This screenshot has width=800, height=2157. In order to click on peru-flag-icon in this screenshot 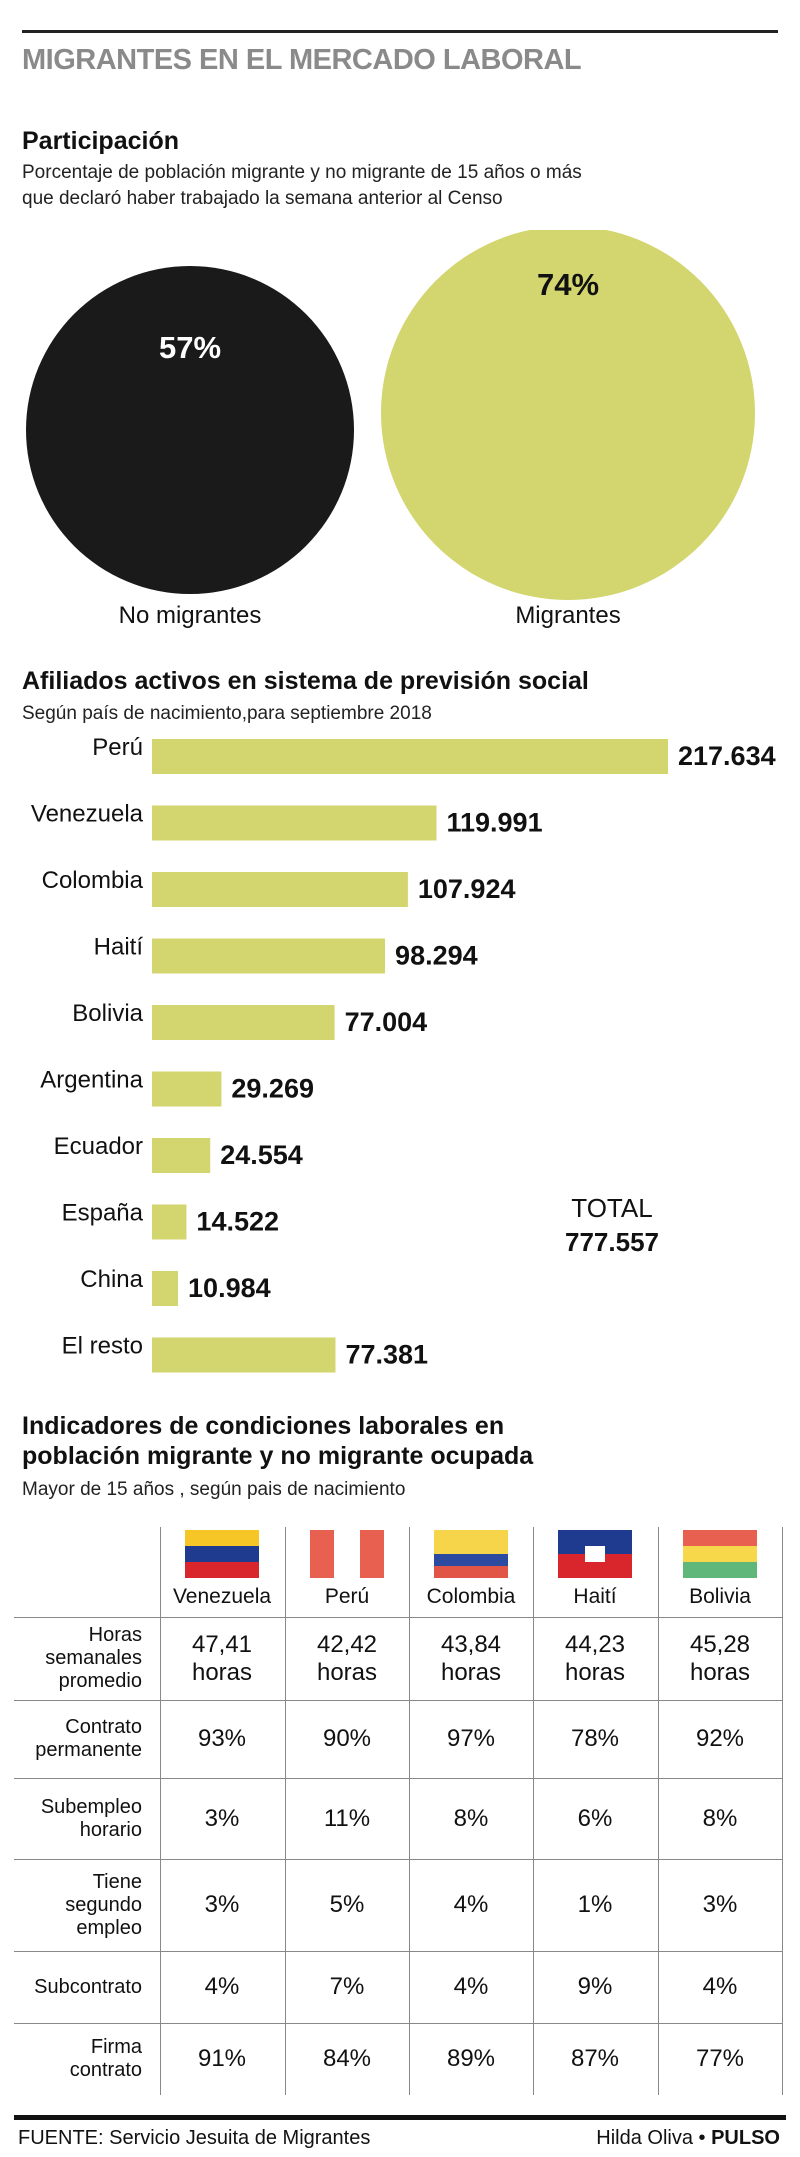, I will do `click(347, 1554)`.